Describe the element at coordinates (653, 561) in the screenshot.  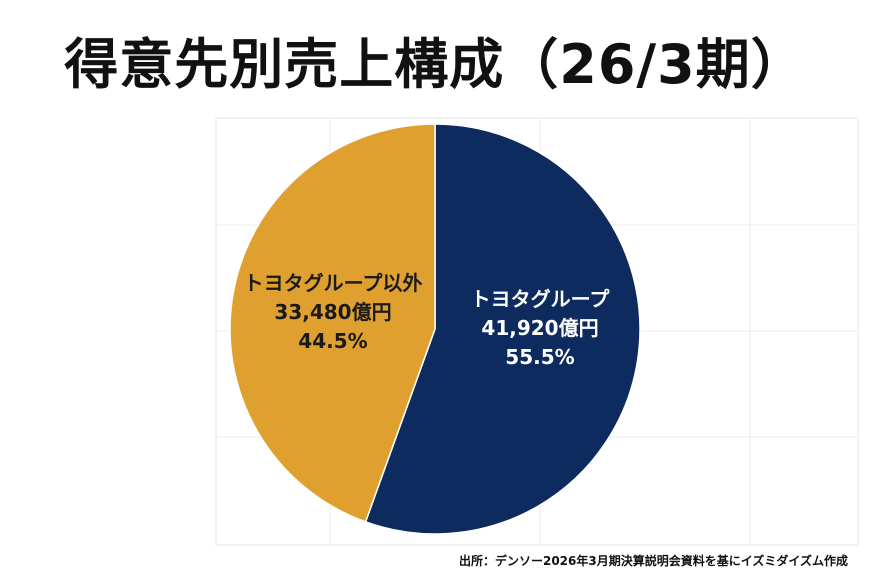
I see `source-note: 出所：デンソー2026年3月期決算説明会資料を基にイズミダイズム作成` at that location.